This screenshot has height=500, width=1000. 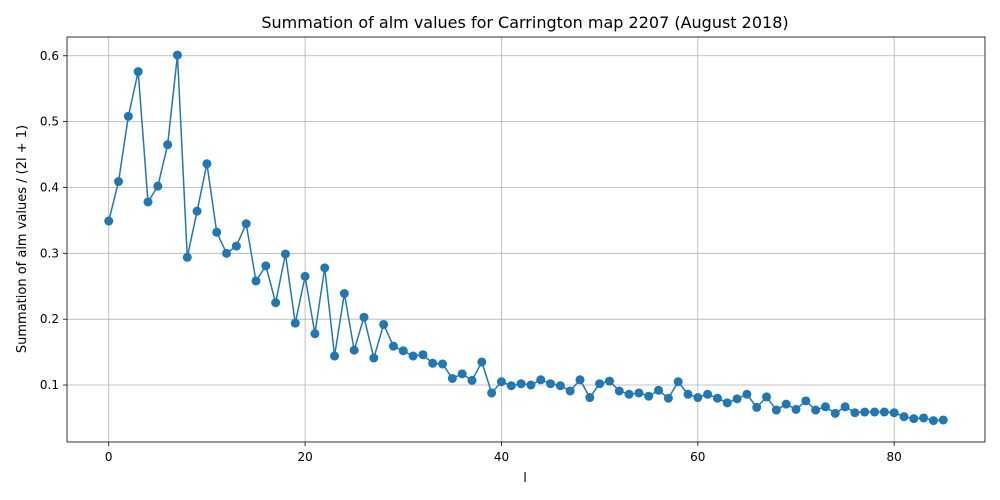 What do you see at coordinates (109, 457) in the screenshot?
I see `x-tick-label: 0` at bounding box center [109, 457].